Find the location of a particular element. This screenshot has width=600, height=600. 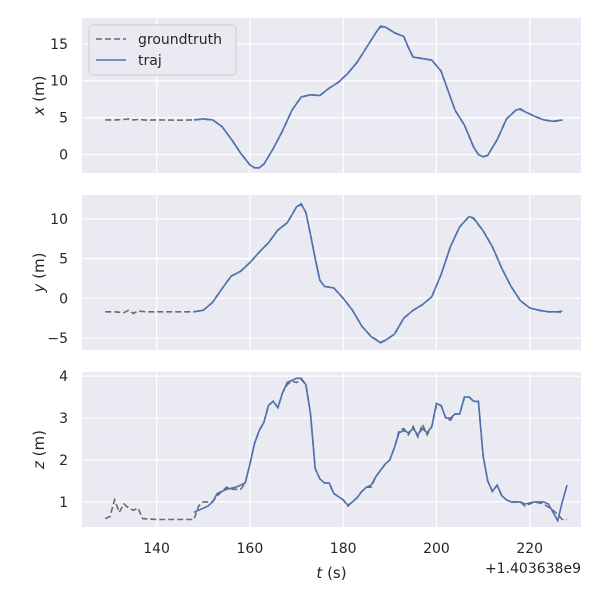

y-axis-label-x: x (m) is located at coordinates (39, 96).